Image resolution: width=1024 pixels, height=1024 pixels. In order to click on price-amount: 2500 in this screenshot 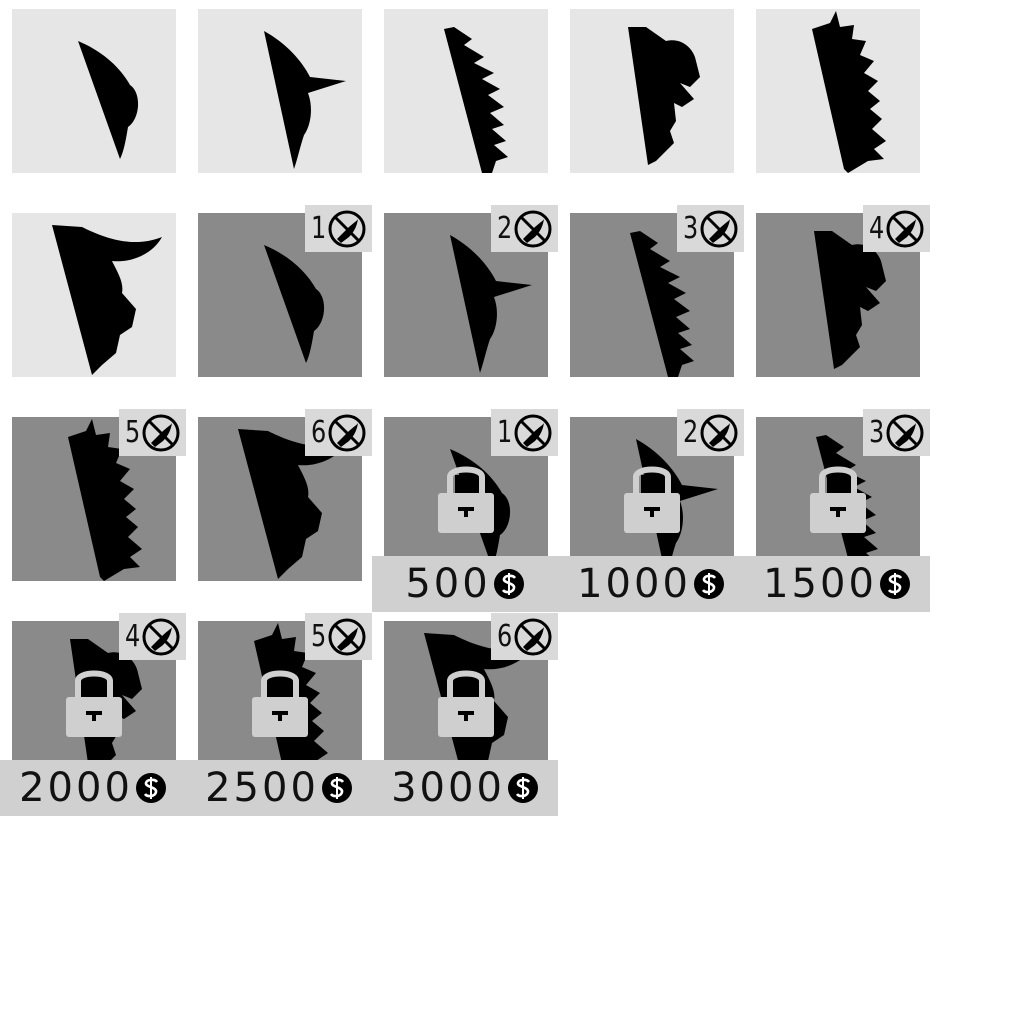, I will do `click(262, 788)`.